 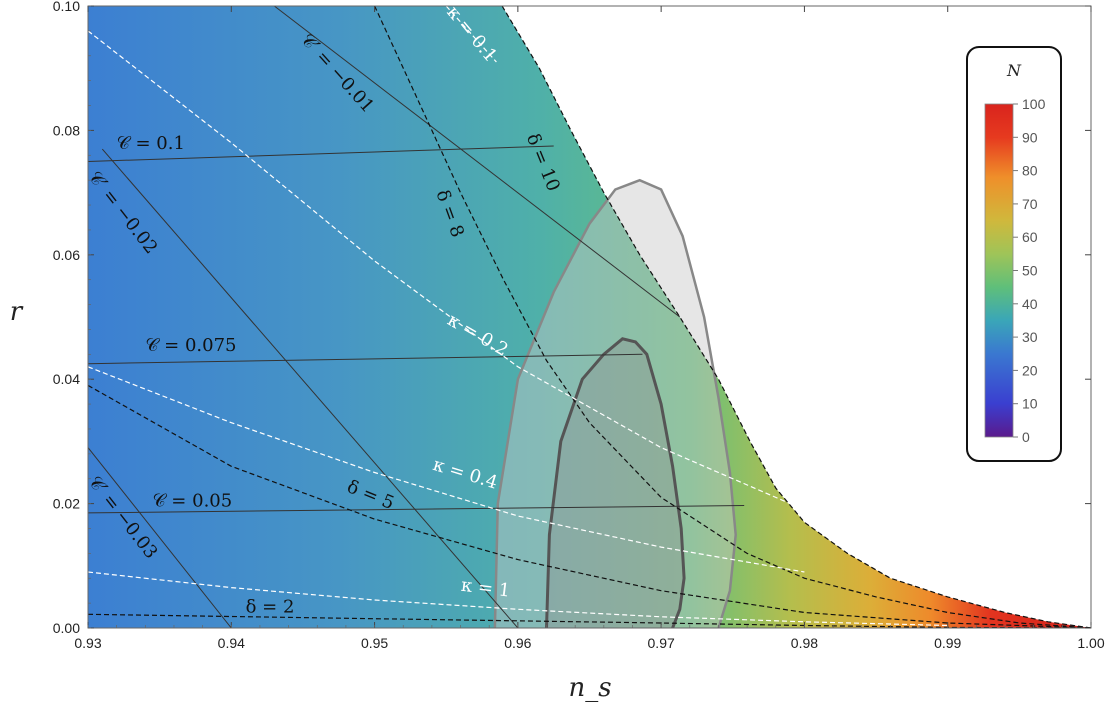 I want to click on colorbar-tick-label: 80, so click(x=1030, y=171).